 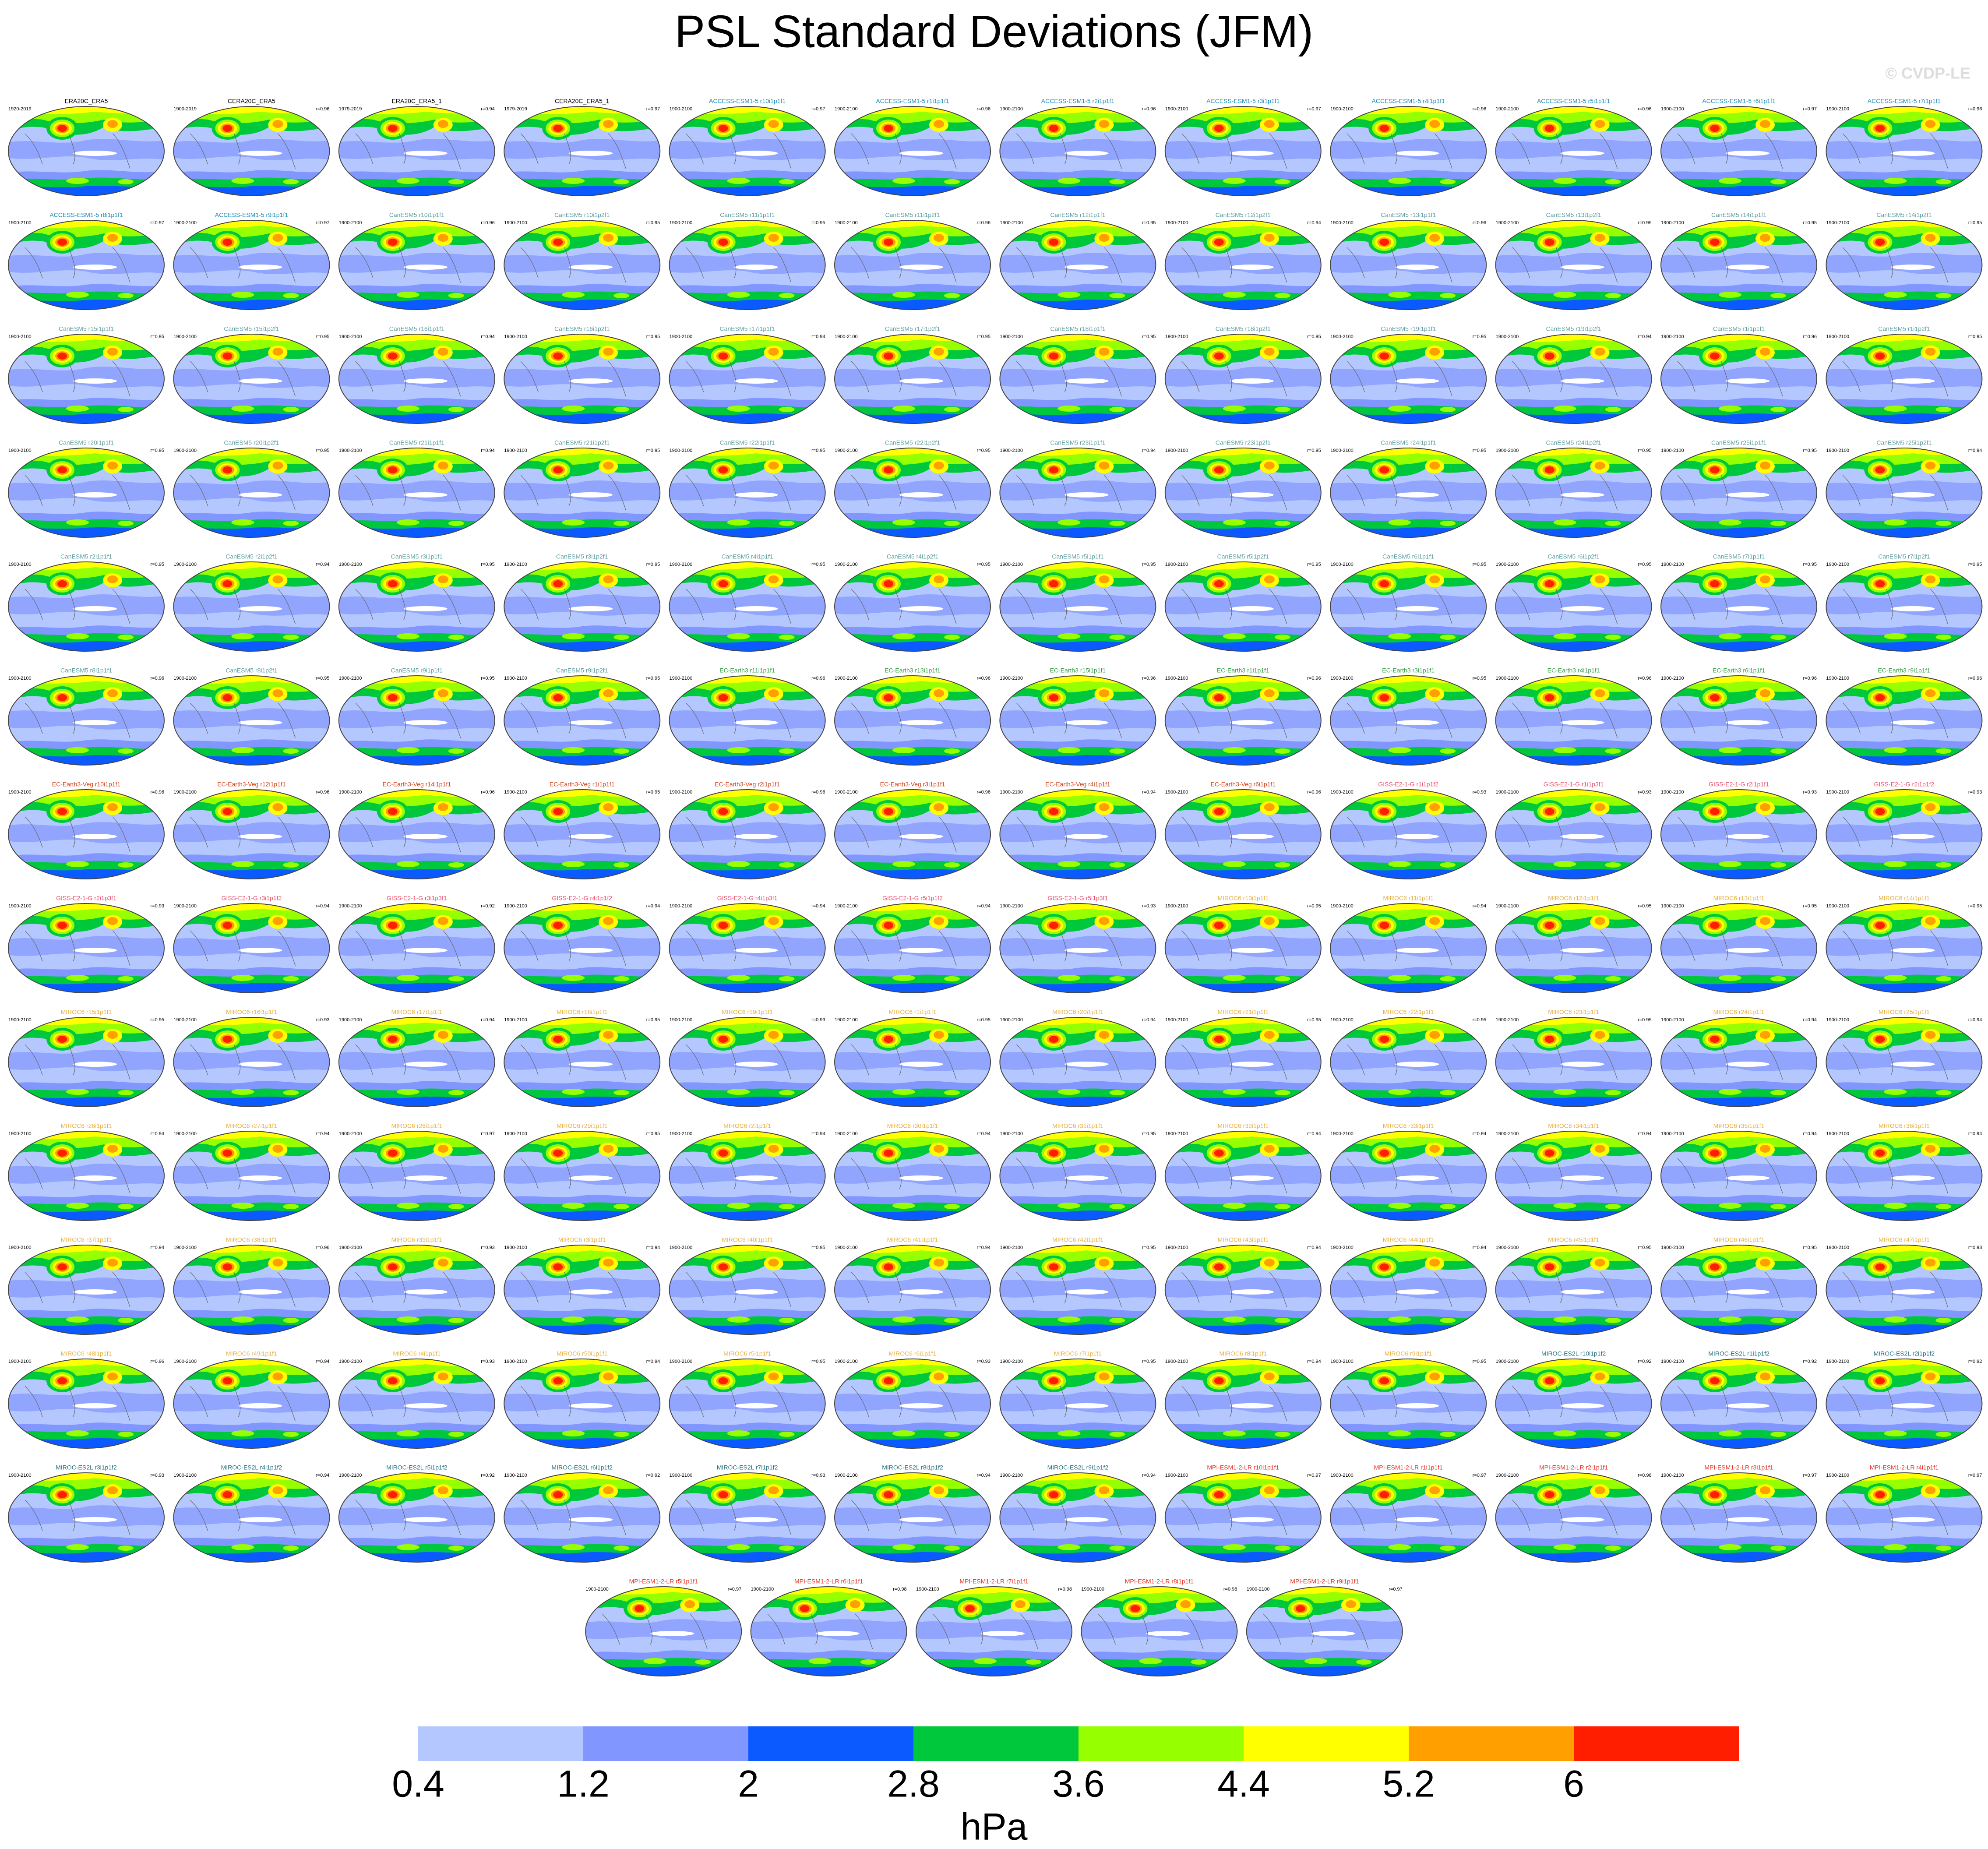 What do you see at coordinates (1739, 261) in the screenshot?
I see `map-panel: CanESM5 r14i1p1f1 1900-2100 r=0.95` at bounding box center [1739, 261].